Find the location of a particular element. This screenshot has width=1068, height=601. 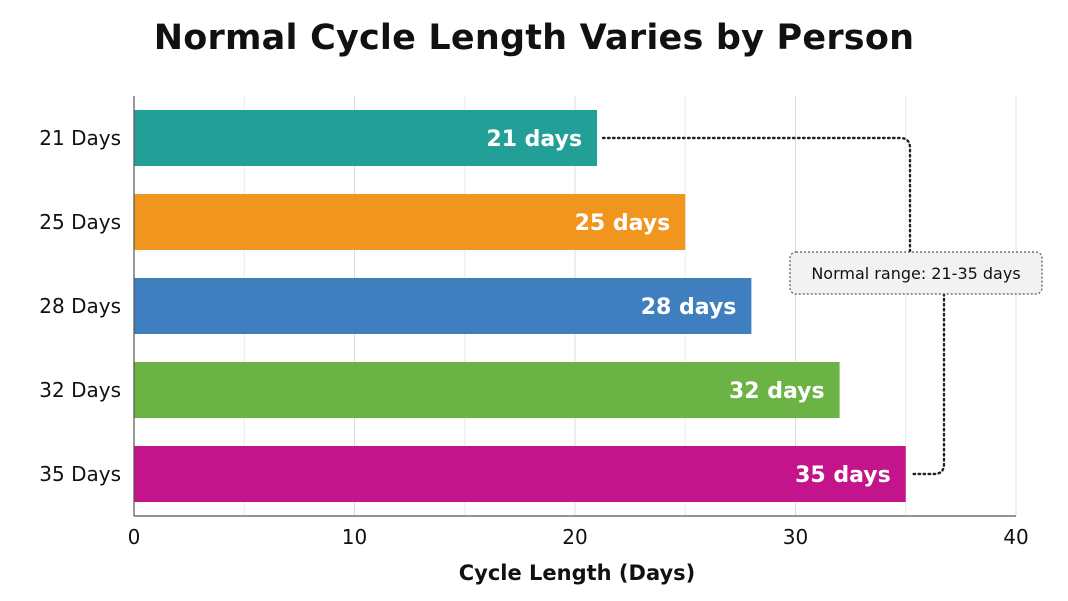

x-tick-label: 20 is located at coordinates (574, 537).